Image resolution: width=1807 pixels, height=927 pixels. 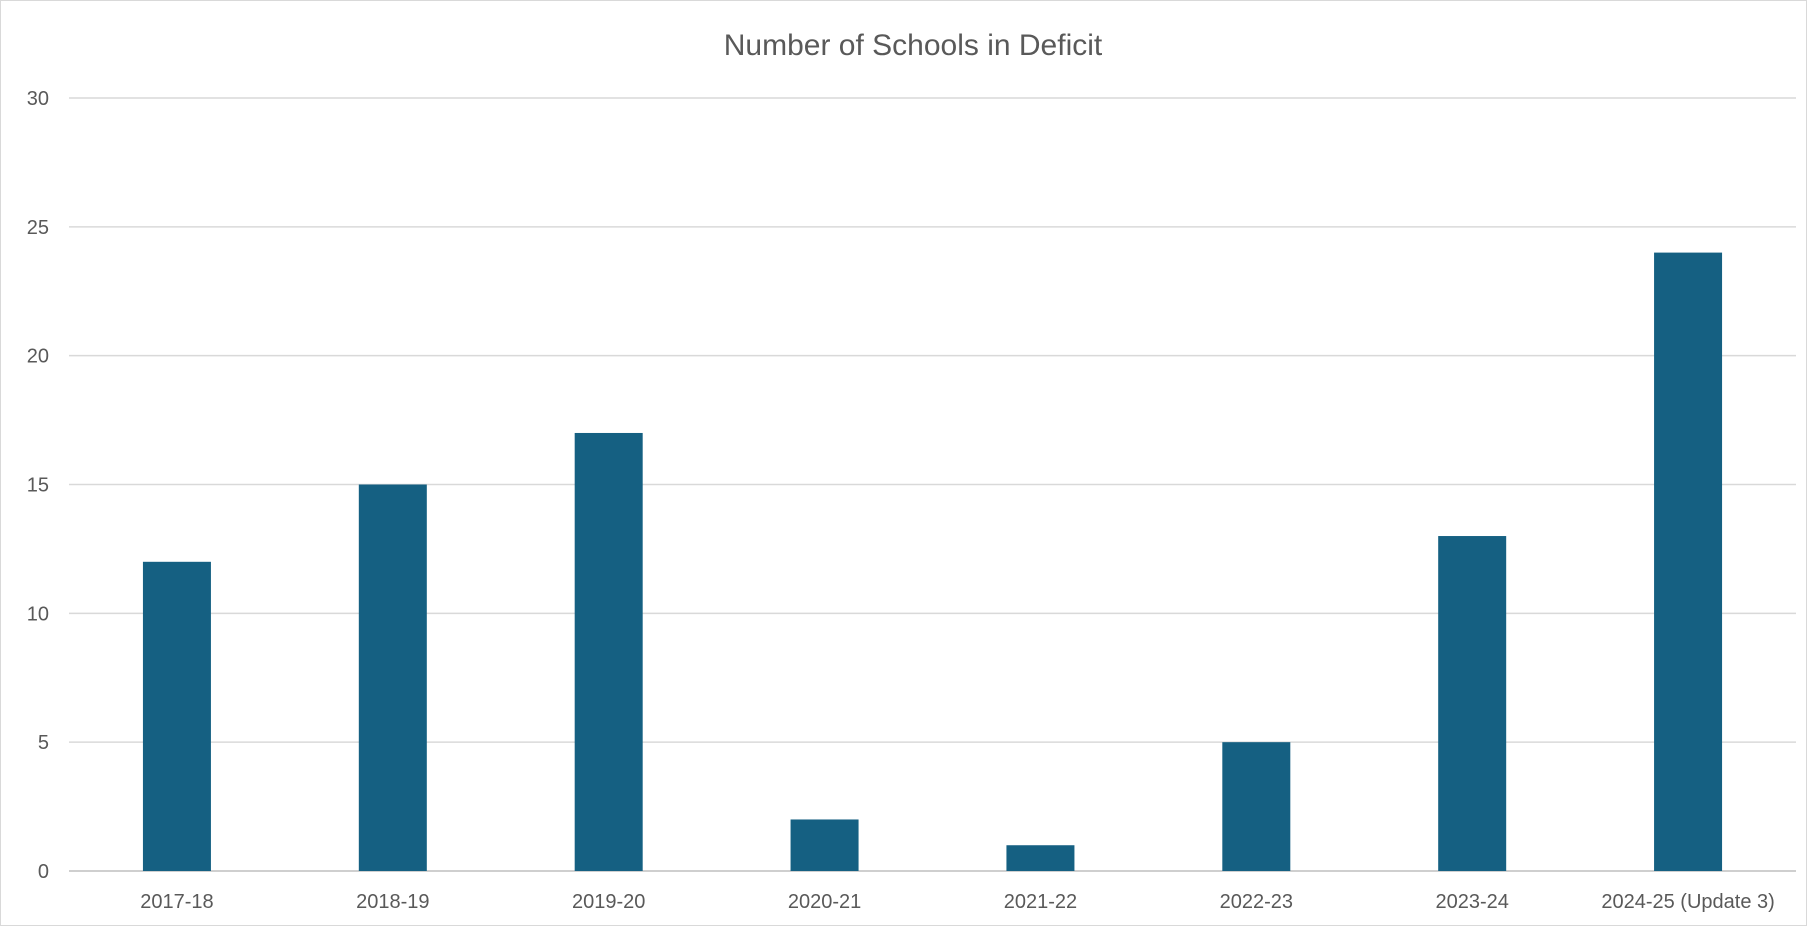 What do you see at coordinates (1471, 902) in the screenshot?
I see `x-category-label: 2023-24` at bounding box center [1471, 902].